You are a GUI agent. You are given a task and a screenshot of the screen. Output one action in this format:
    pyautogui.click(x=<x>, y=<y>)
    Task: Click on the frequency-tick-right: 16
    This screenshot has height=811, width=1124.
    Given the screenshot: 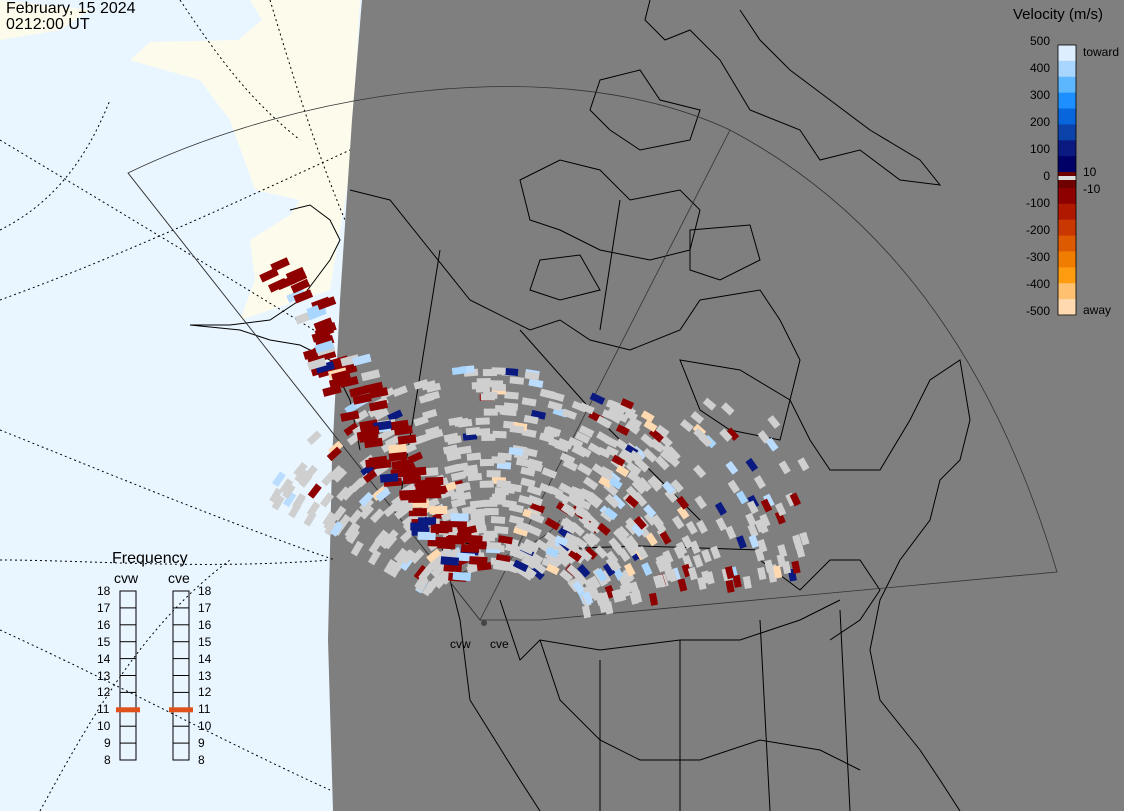 What is the action you would take?
    pyautogui.click(x=205, y=624)
    